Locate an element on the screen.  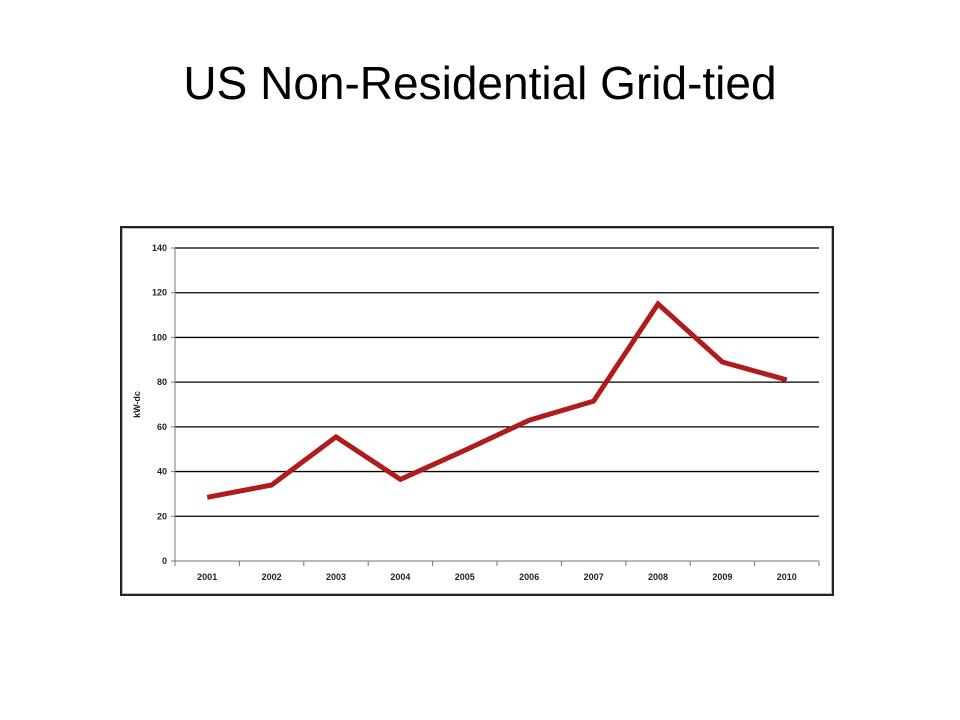
x-tick-label: 2008 is located at coordinates (658, 577).